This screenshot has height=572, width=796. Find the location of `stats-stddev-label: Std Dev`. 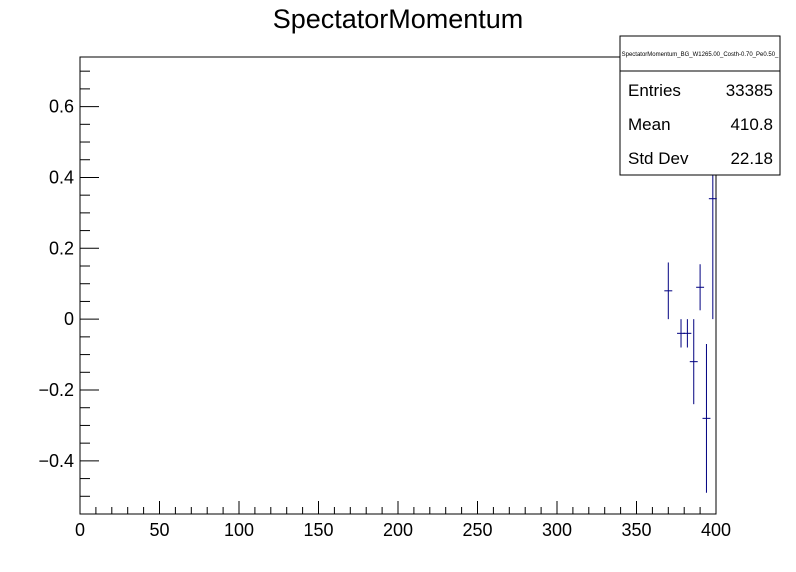

stats-stddev-label: Std Dev is located at coordinates (658, 158).